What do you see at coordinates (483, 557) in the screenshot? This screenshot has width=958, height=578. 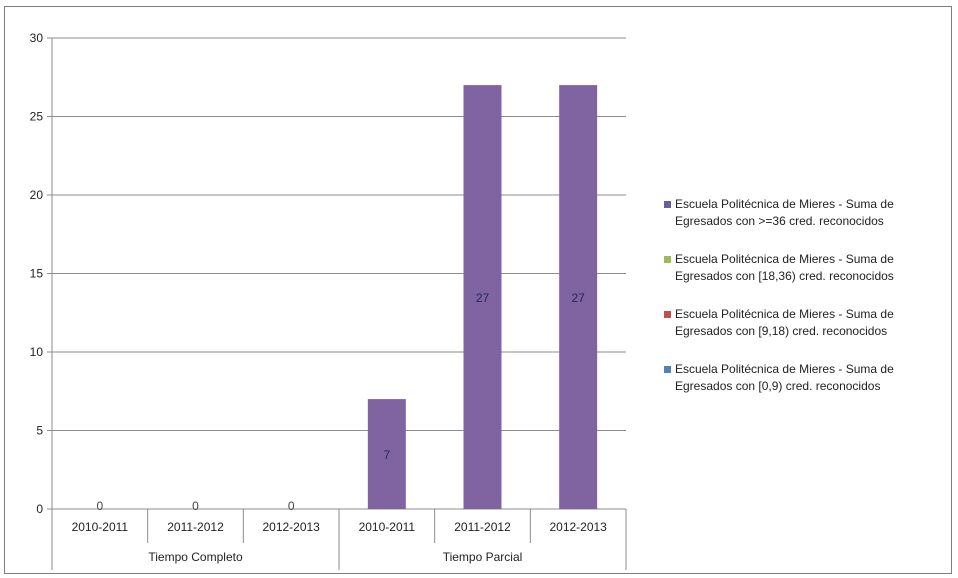 I see `x-group-label: Tiempo Parcial` at bounding box center [483, 557].